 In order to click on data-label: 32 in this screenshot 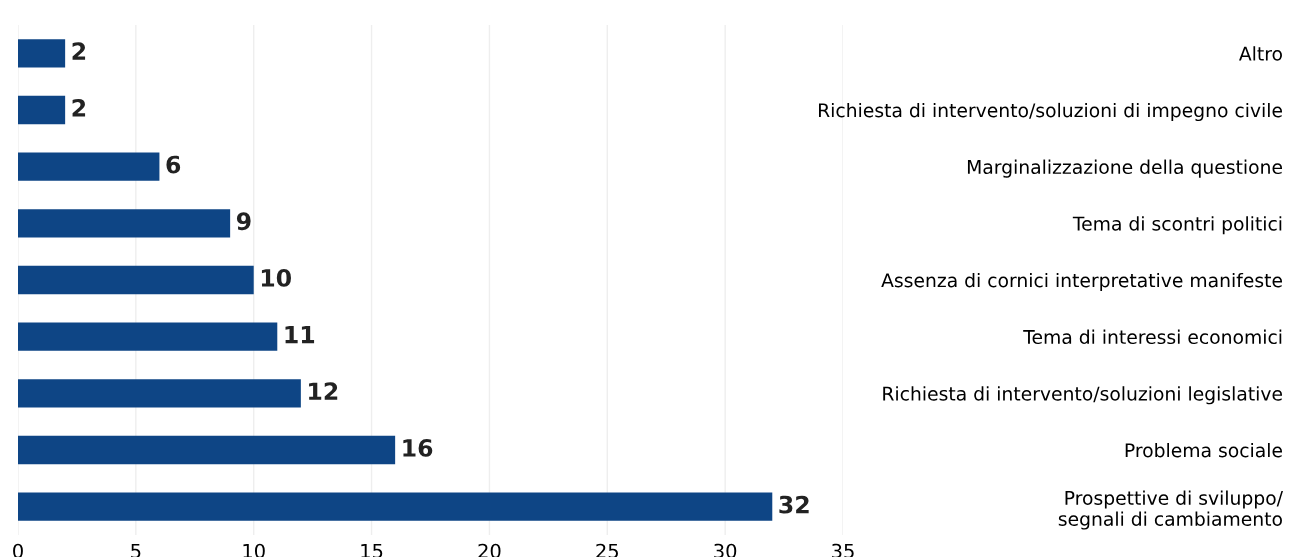, I will do `click(794, 504)`.